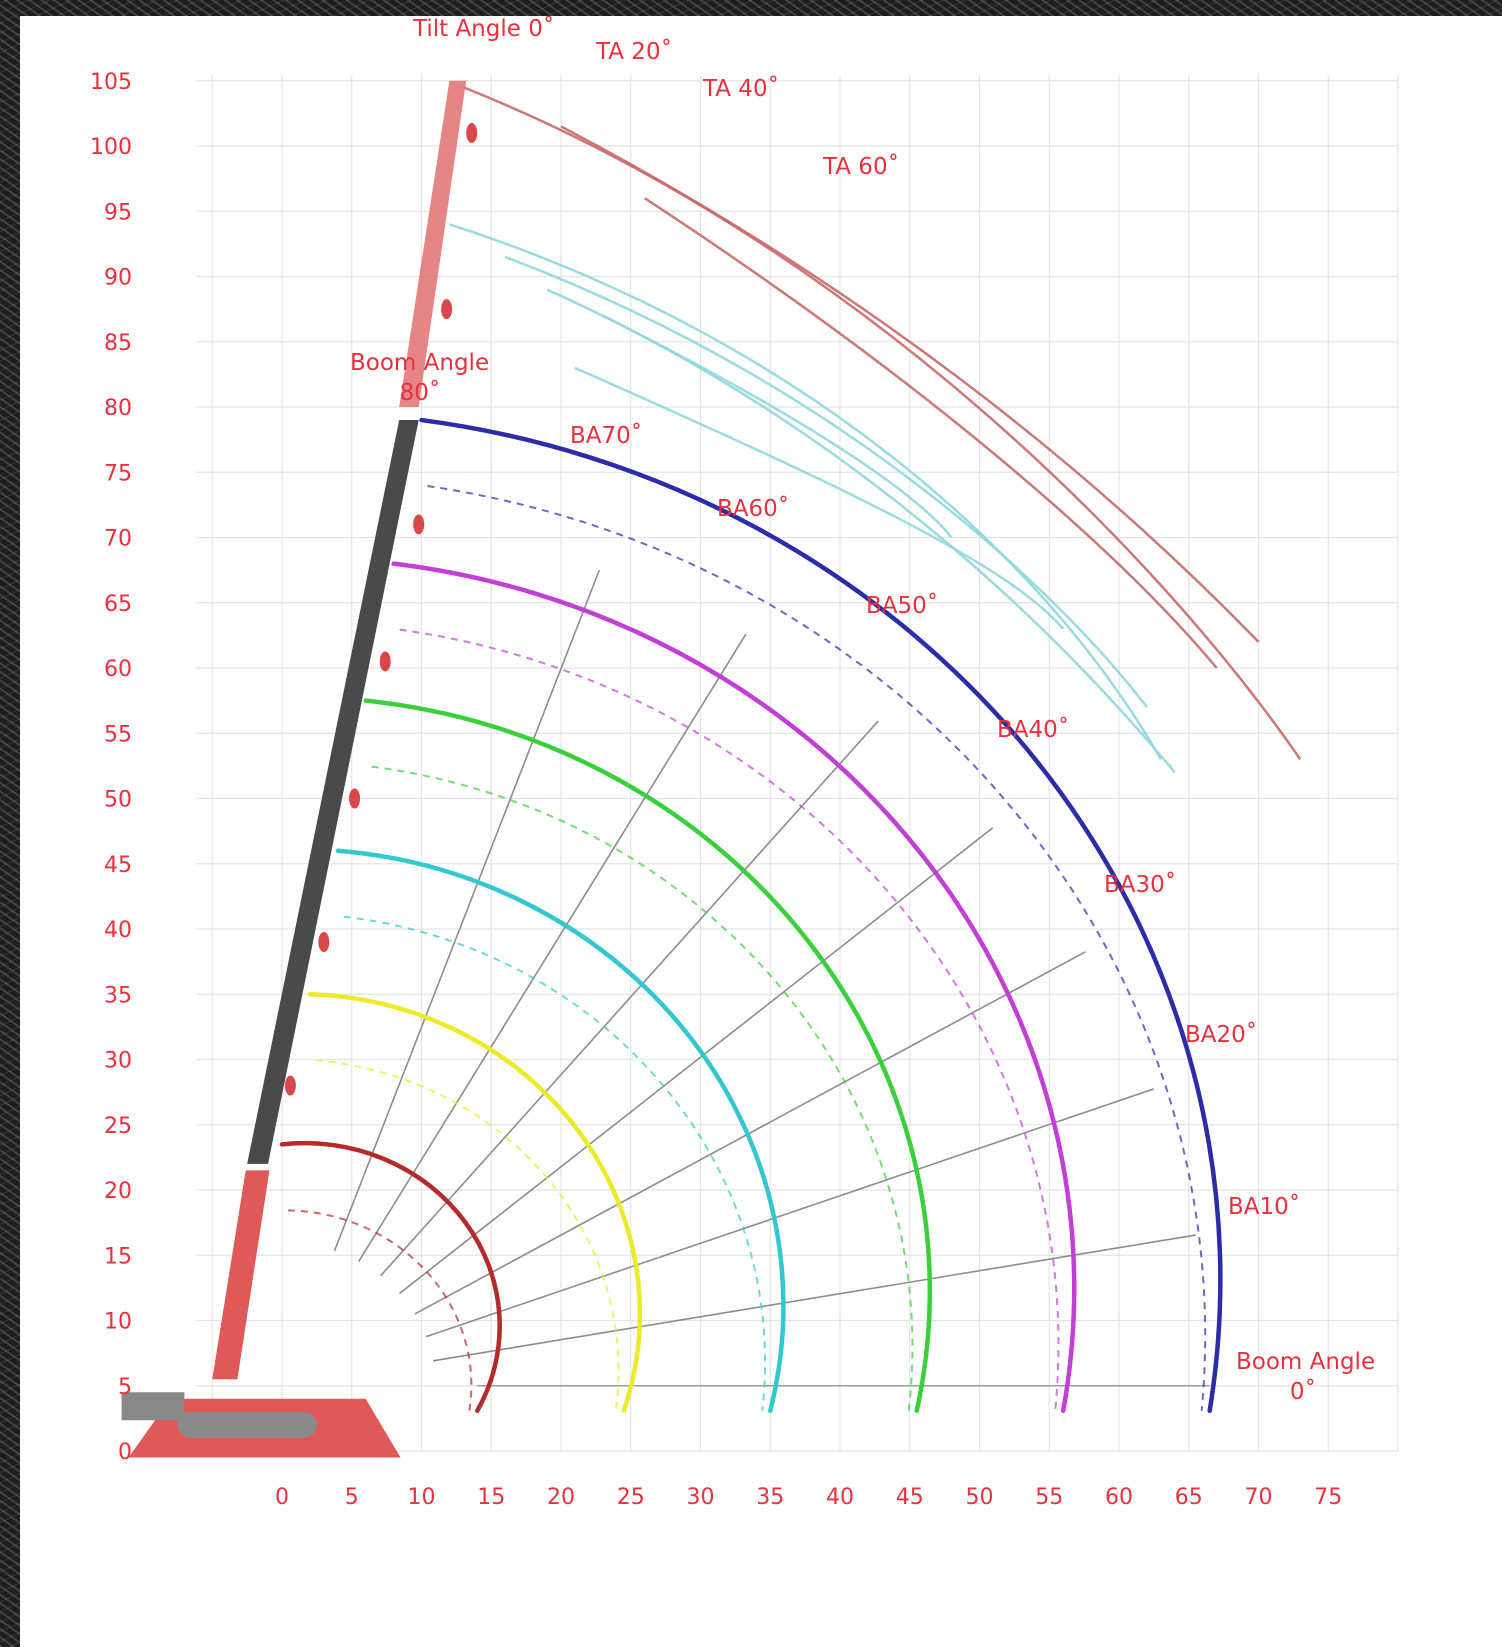 The image size is (1502, 1647). I want to click on y-tick-label: 50, so click(118, 800).